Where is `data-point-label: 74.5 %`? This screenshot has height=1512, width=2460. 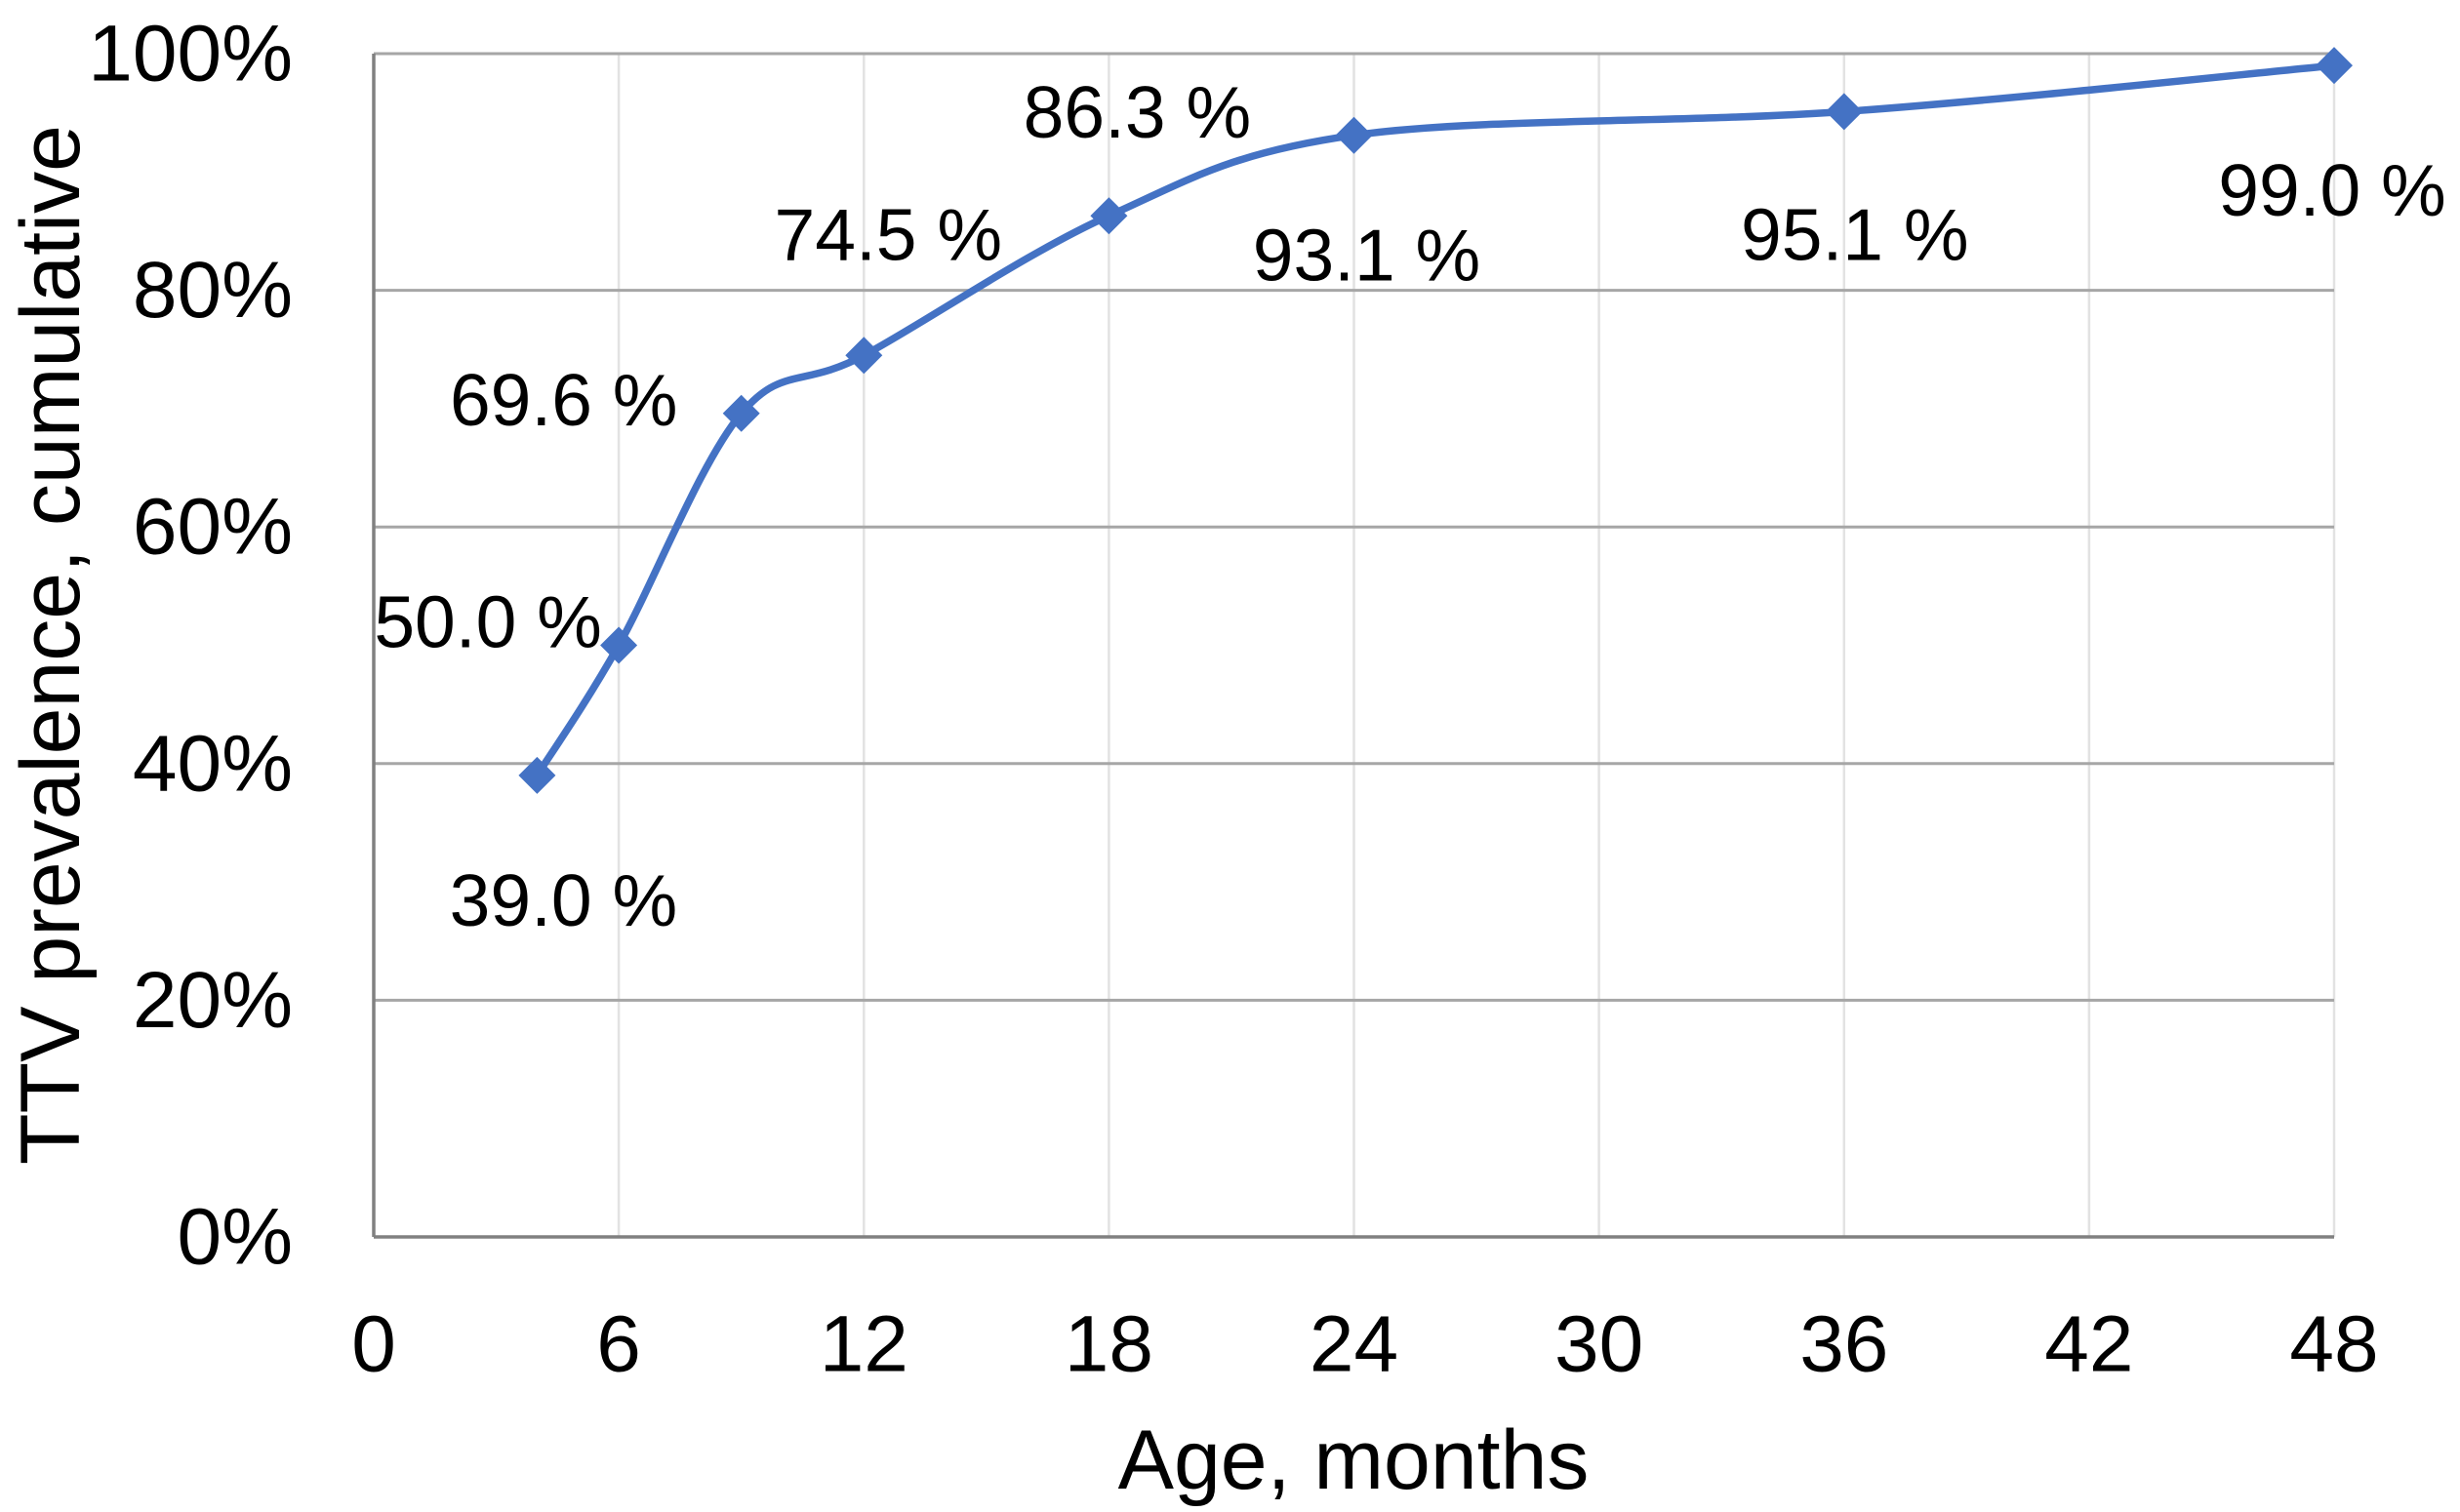 data-point-label: 74.5 % is located at coordinates (889, 234).